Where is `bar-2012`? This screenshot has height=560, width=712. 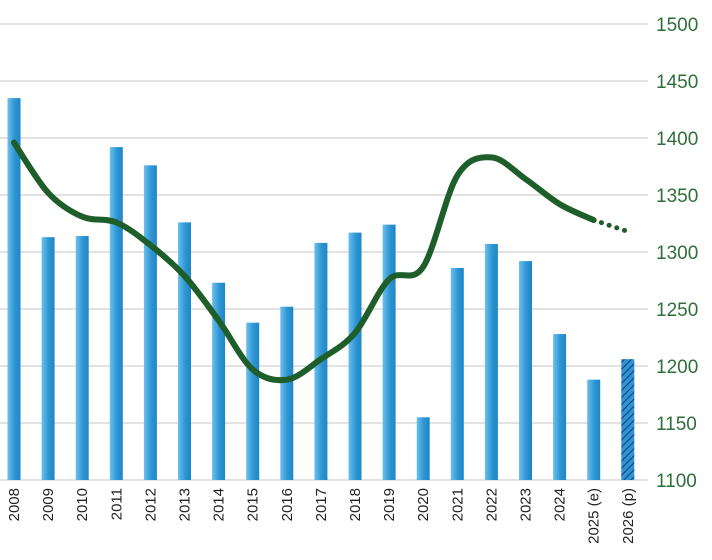
bar-2012 is located at coordinates (150, 323).